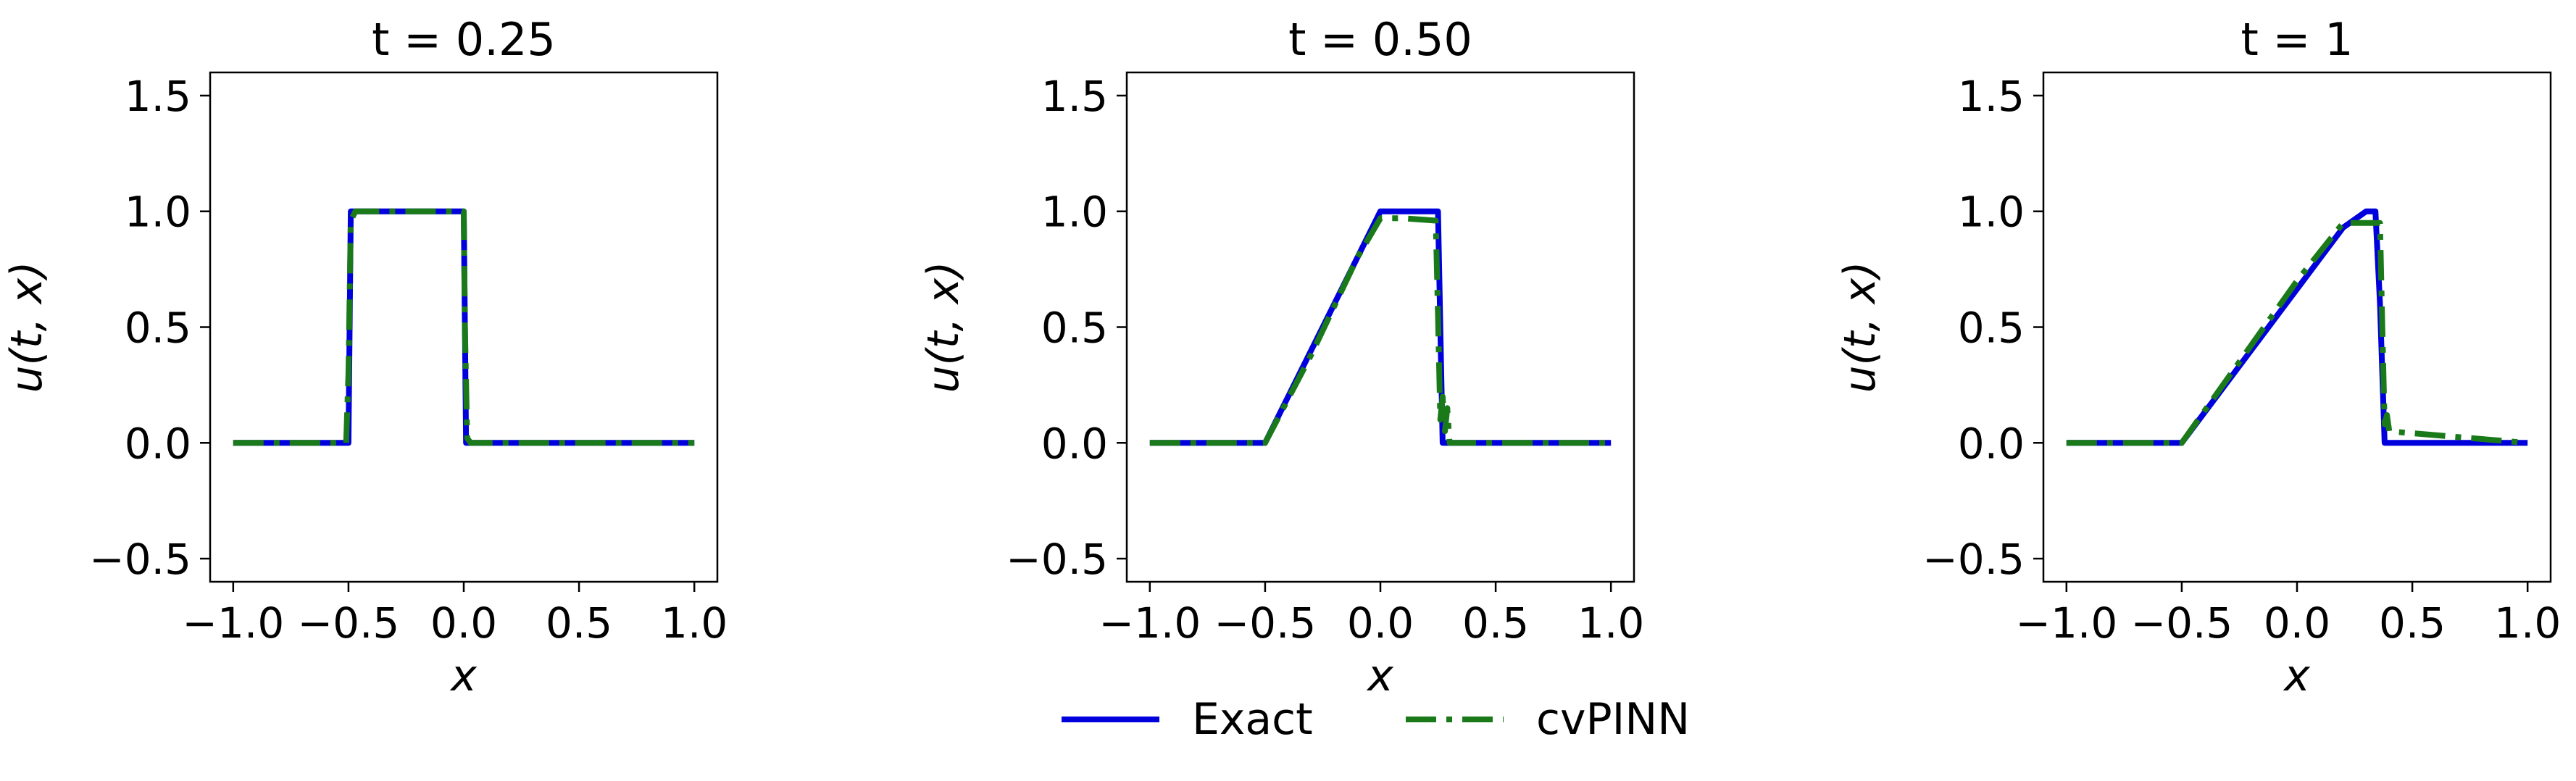  Describe the element at coordinates (1252, 719) in the screenshot. I see `legend-exact-label: Exact` at that location.